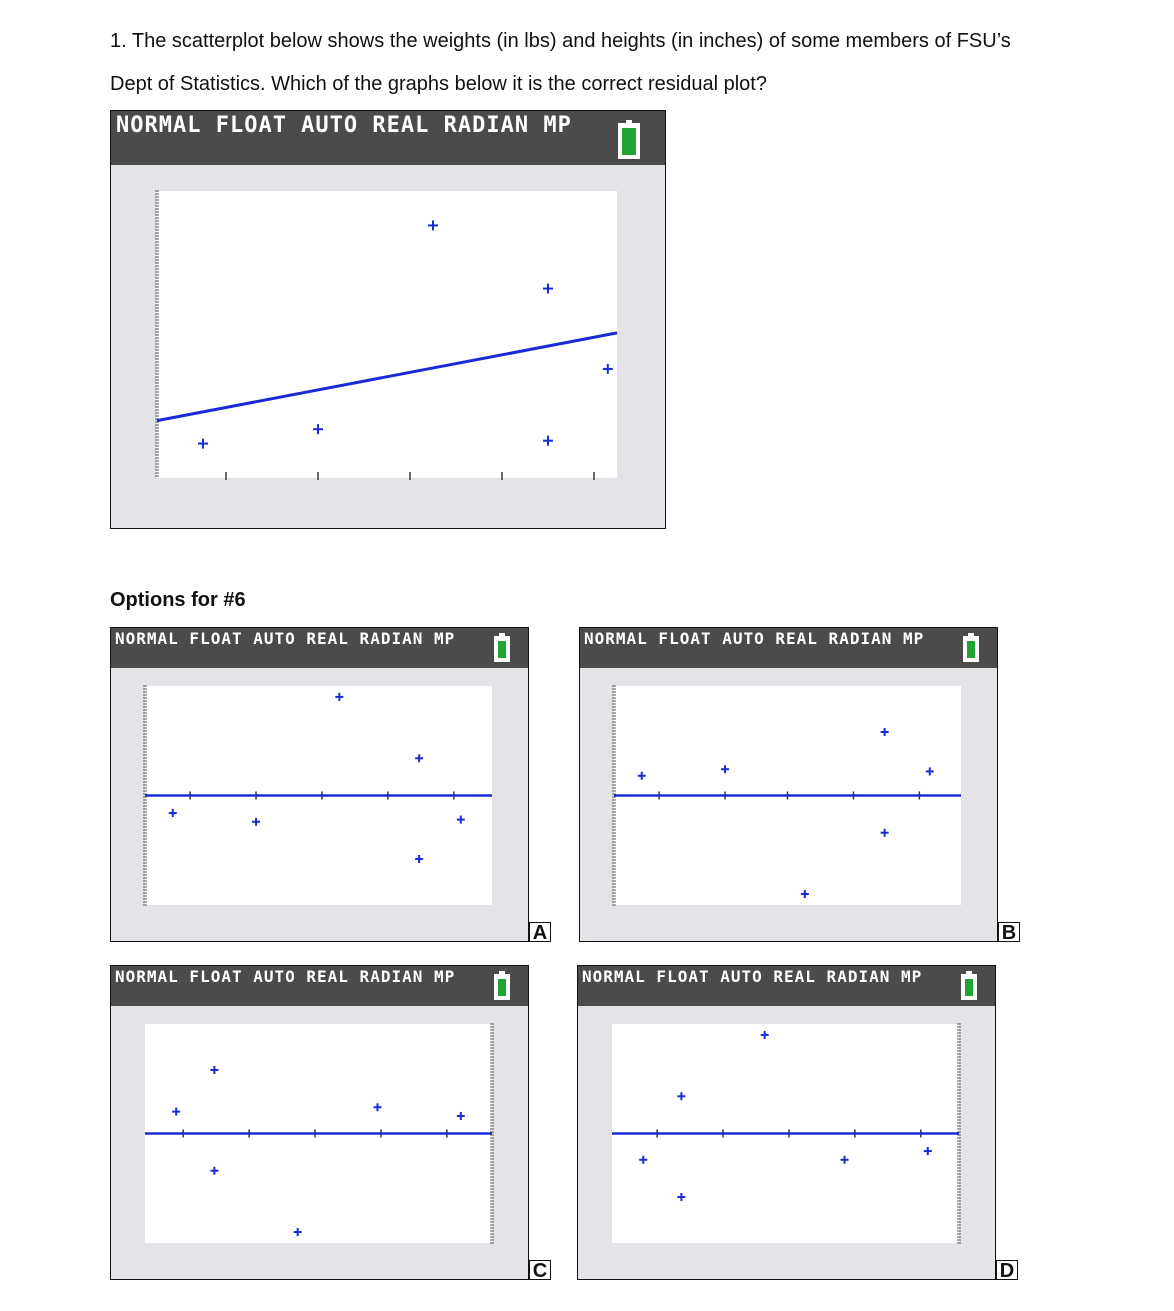 The image size is (1174, 1311). What do you see at coordinates (786, 1133) in the screenshot?
I see `residual-plot-d` at bounding box center [786, 1133].